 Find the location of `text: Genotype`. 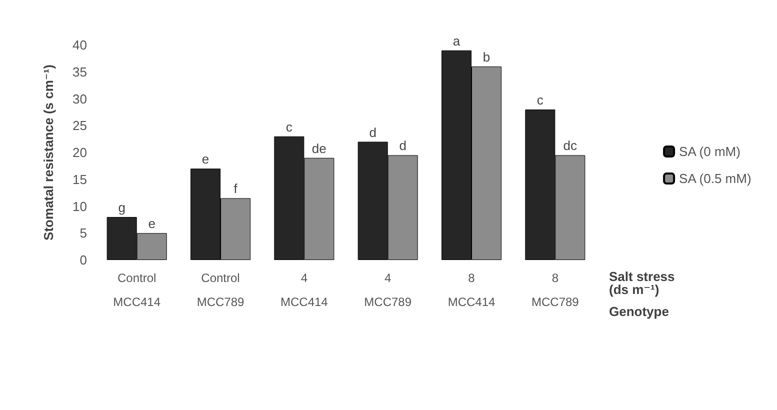

text: Genotype is located at coordinates (639, 311).